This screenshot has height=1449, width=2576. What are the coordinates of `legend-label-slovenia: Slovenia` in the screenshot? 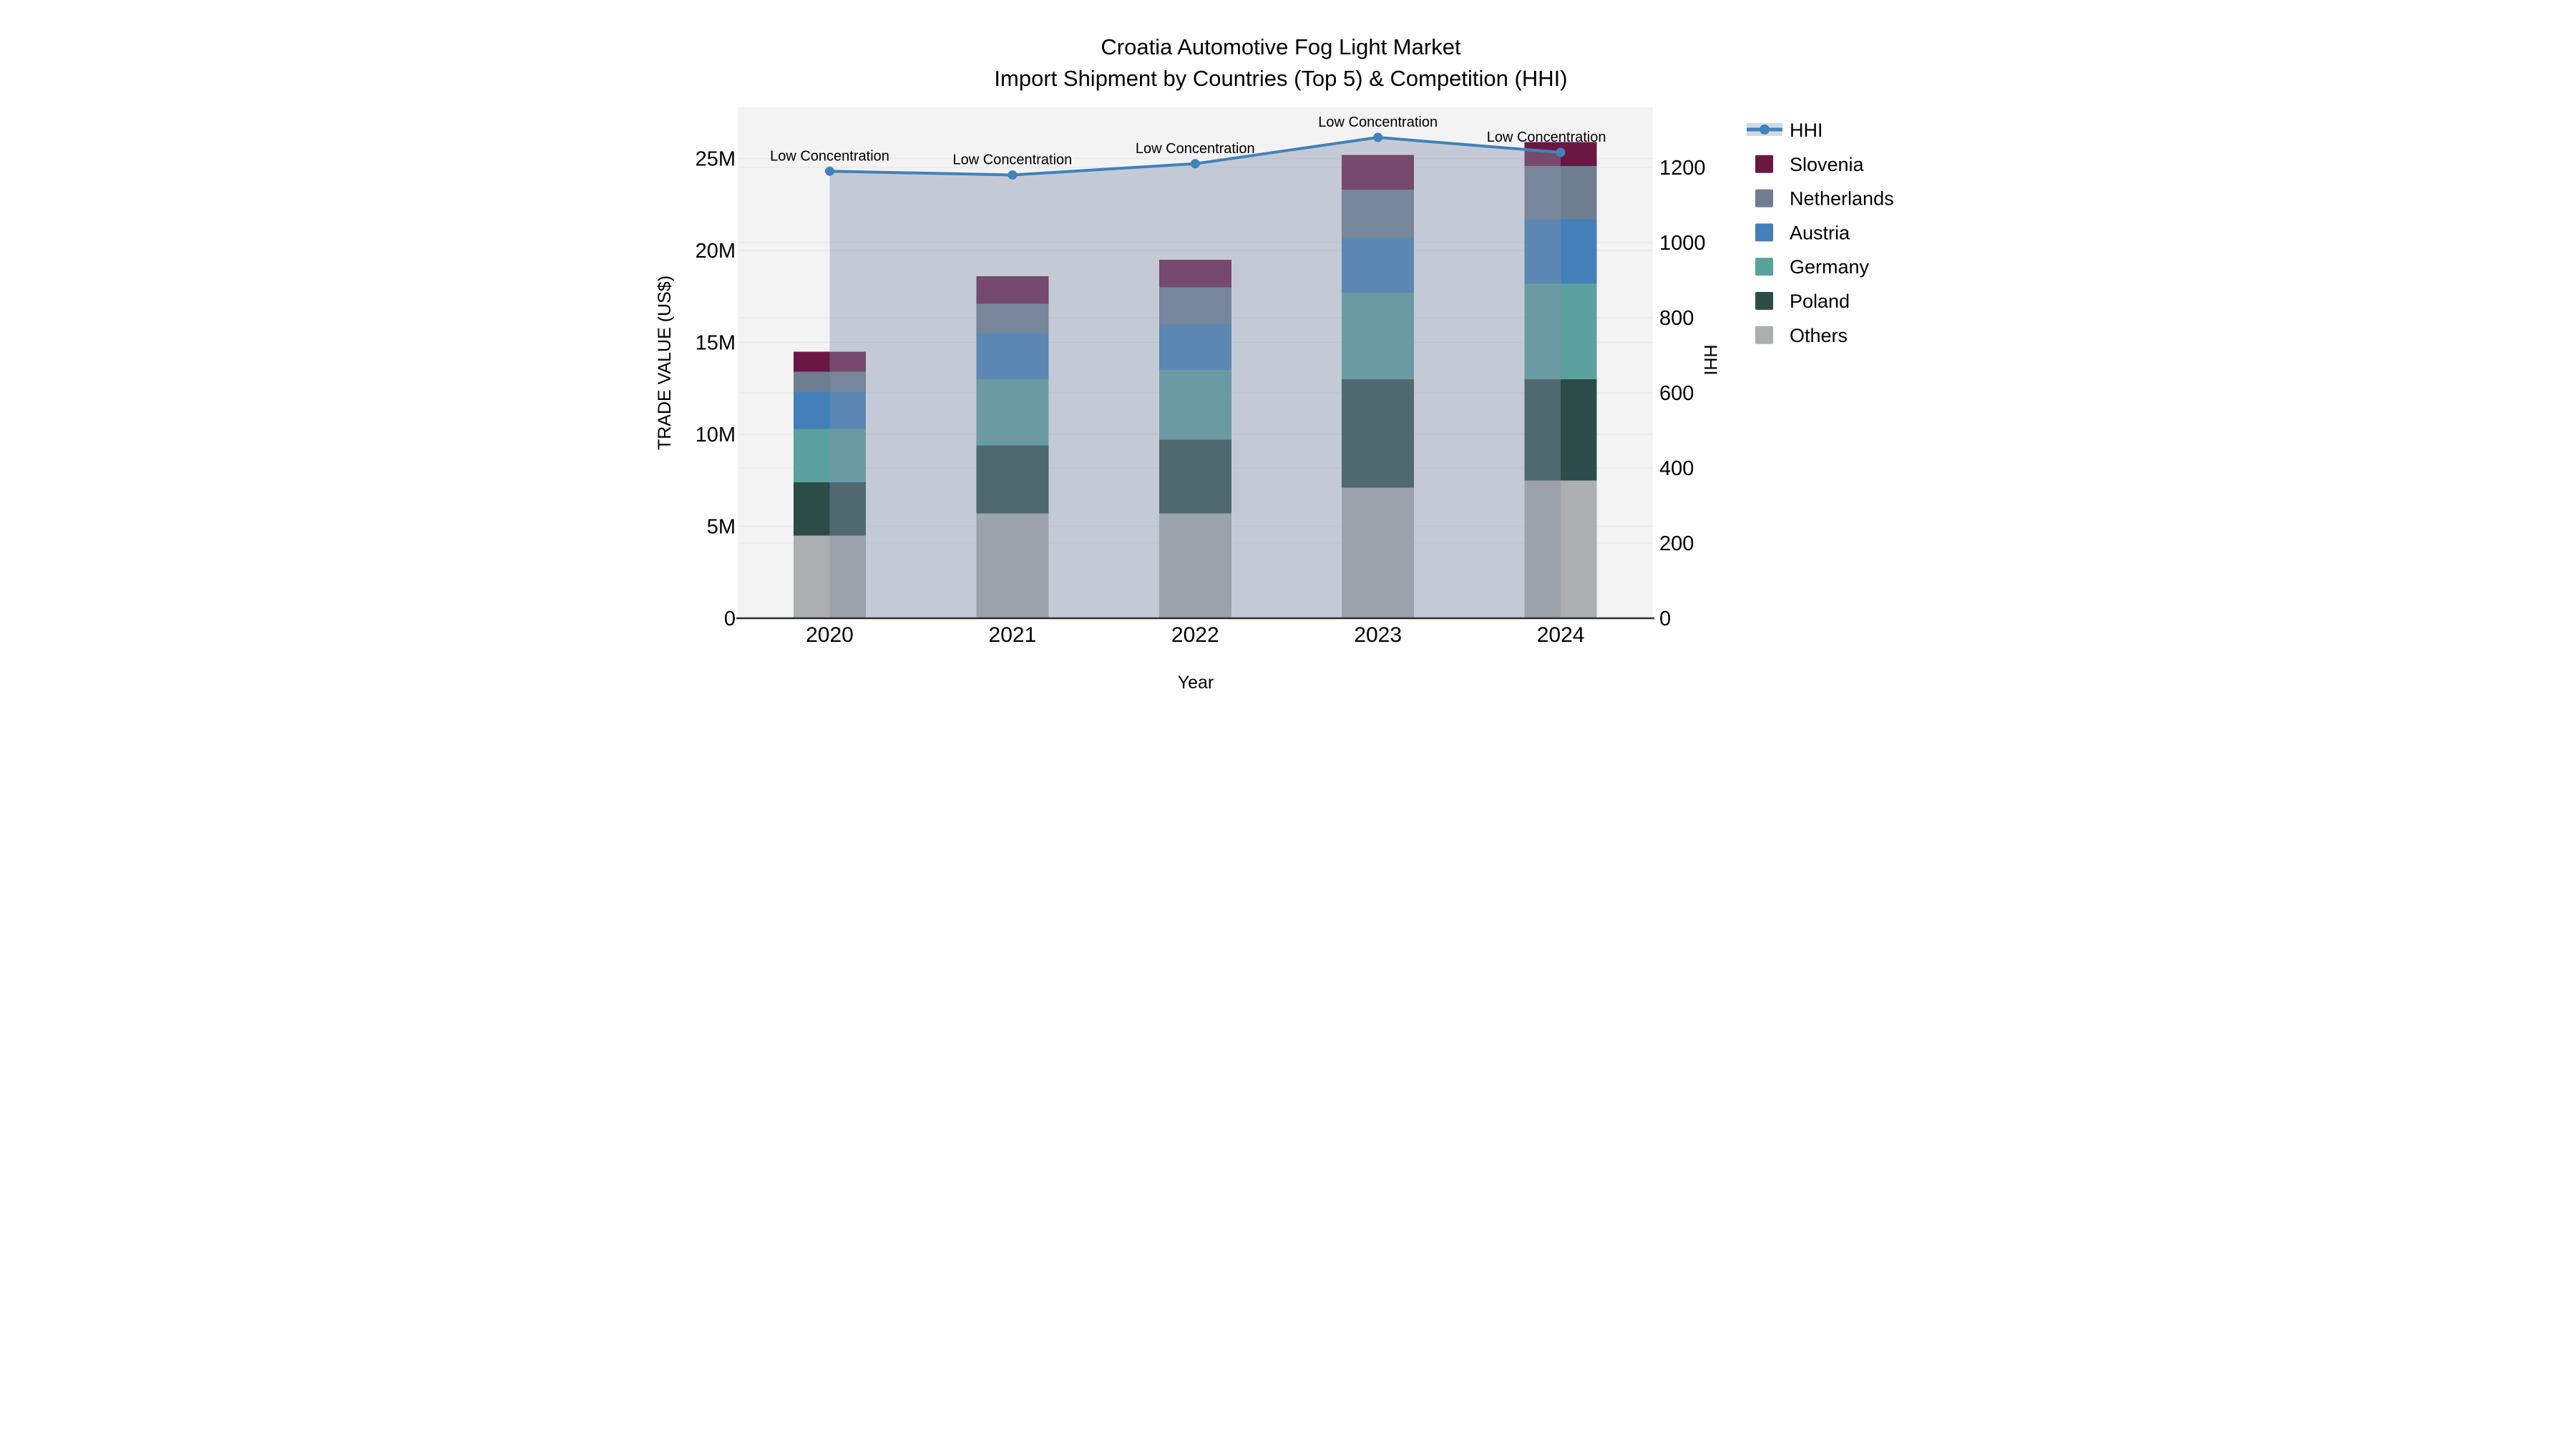 It's located at (1827, 164).